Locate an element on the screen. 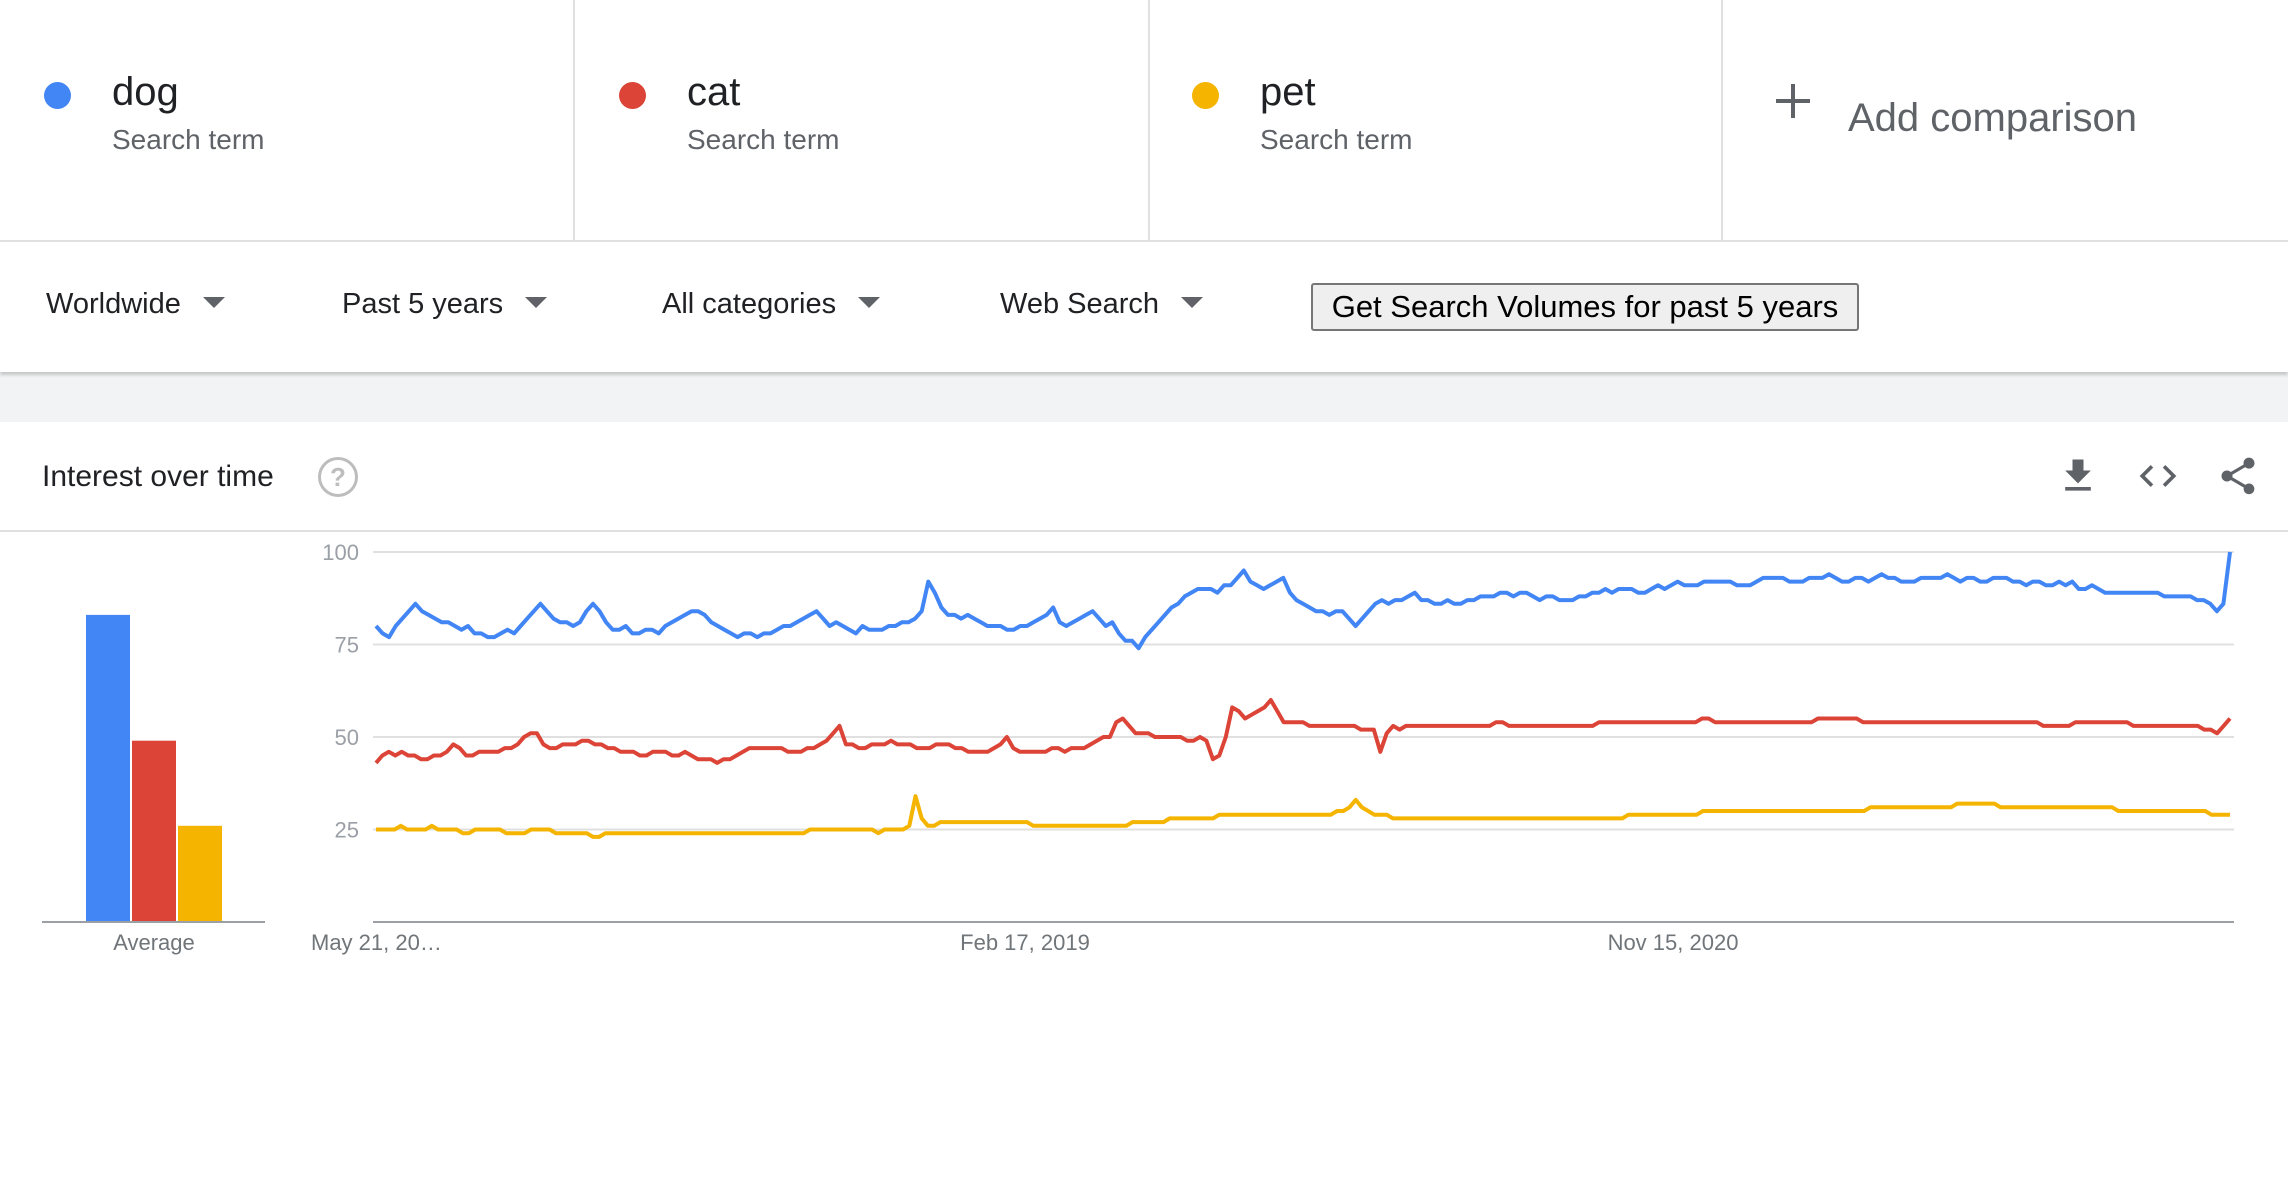 This screenshot has width=2288, height=1194. average-label: Average is located at coordinates (154, 942).